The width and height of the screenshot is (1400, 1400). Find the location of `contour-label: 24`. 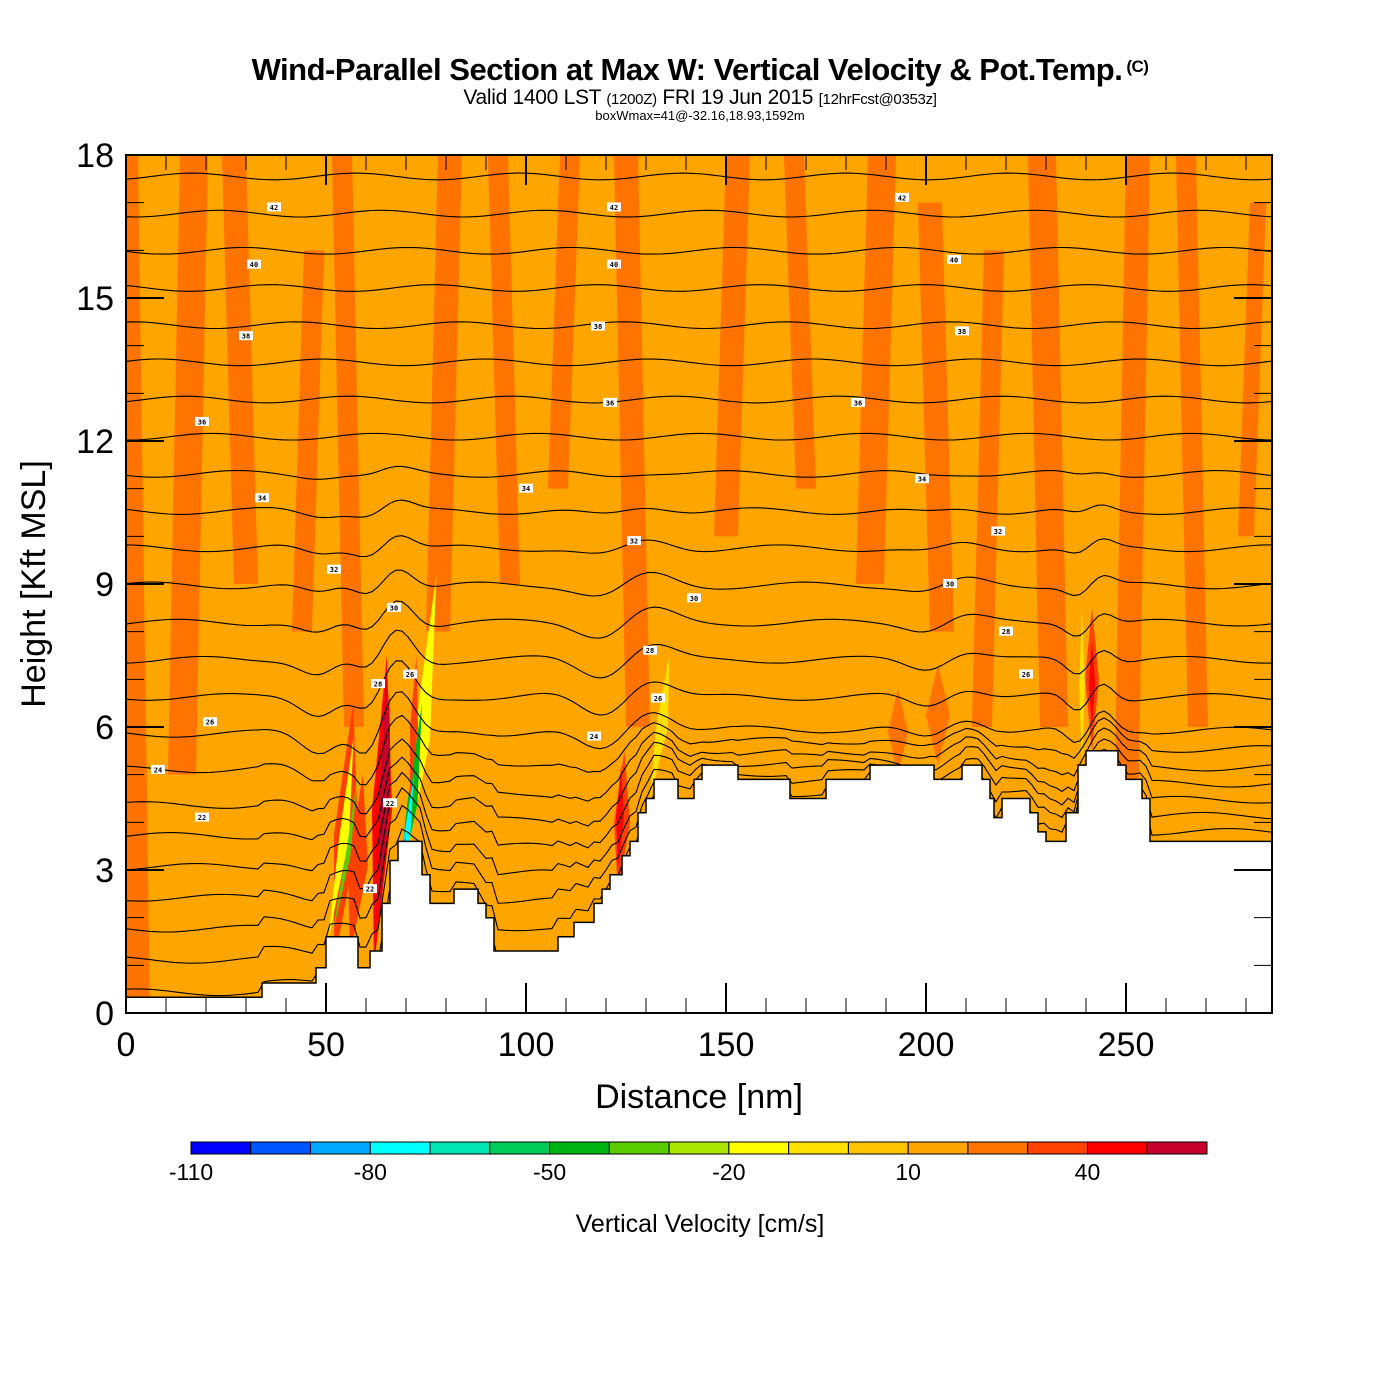

contour-label: 24 is located at coordinates (594, 736).